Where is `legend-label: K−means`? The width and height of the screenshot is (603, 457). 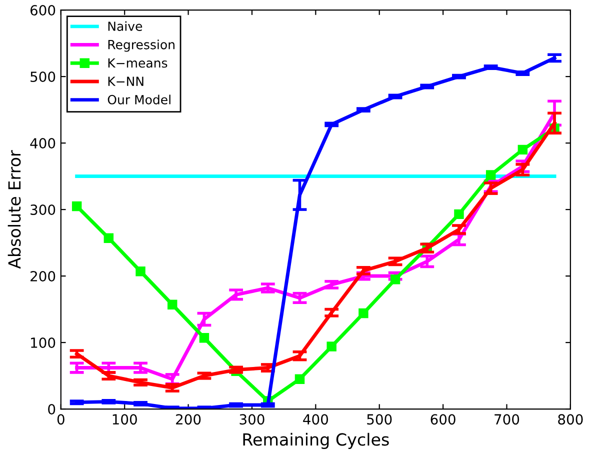
legend-label: K−means is located at coordinates (138, 63).